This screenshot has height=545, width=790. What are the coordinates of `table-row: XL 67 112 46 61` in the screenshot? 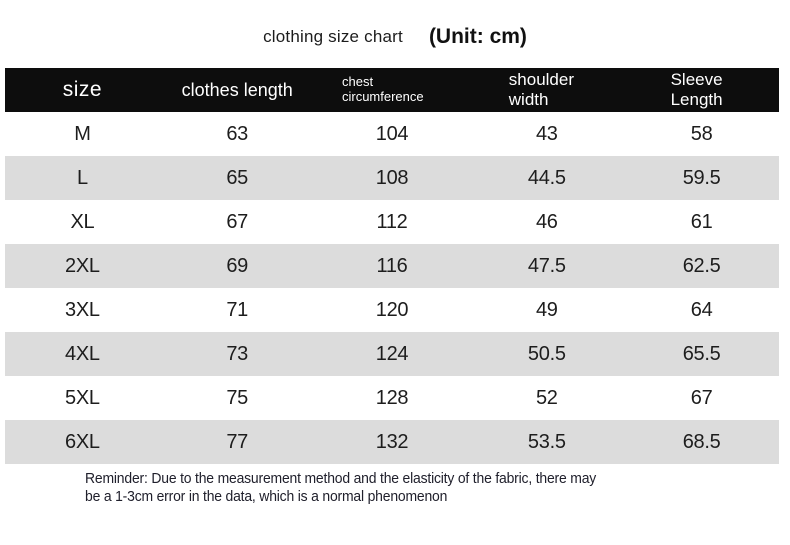 It's located at (392, 222).